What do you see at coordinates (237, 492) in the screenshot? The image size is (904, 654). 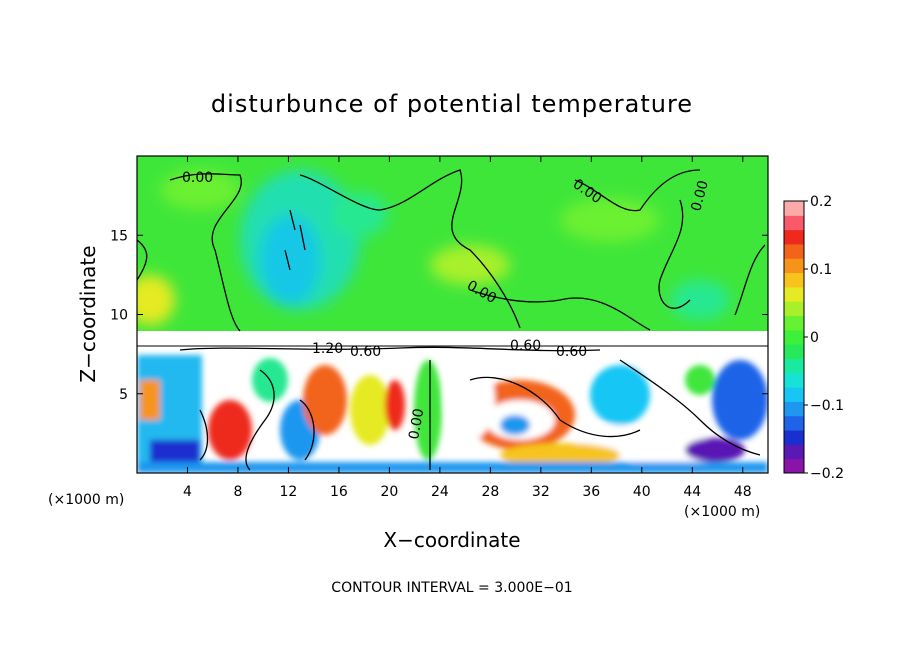 I see `x-tick-label: 8` at bounding box center [237, 492].